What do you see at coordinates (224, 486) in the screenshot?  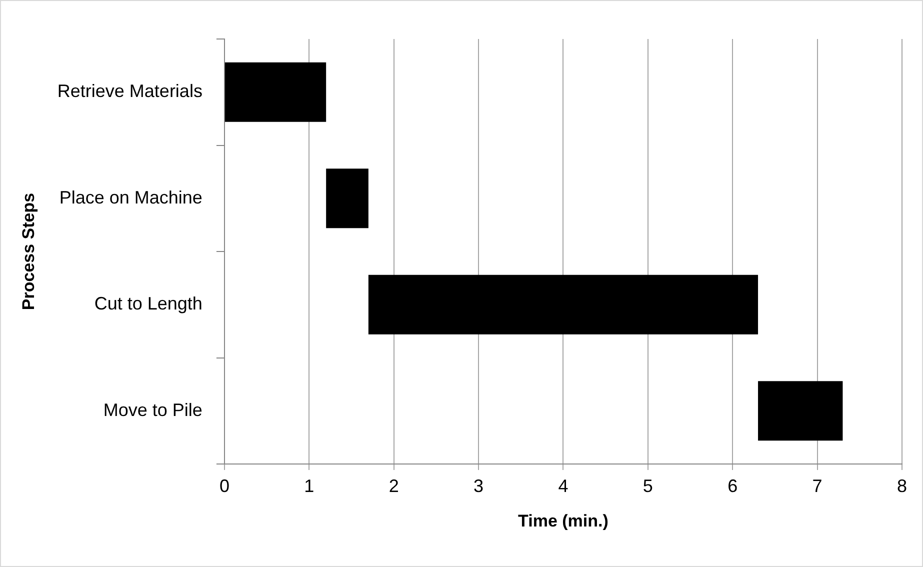 I see `x-tick-label: 0` at bounding box center [224, 486].